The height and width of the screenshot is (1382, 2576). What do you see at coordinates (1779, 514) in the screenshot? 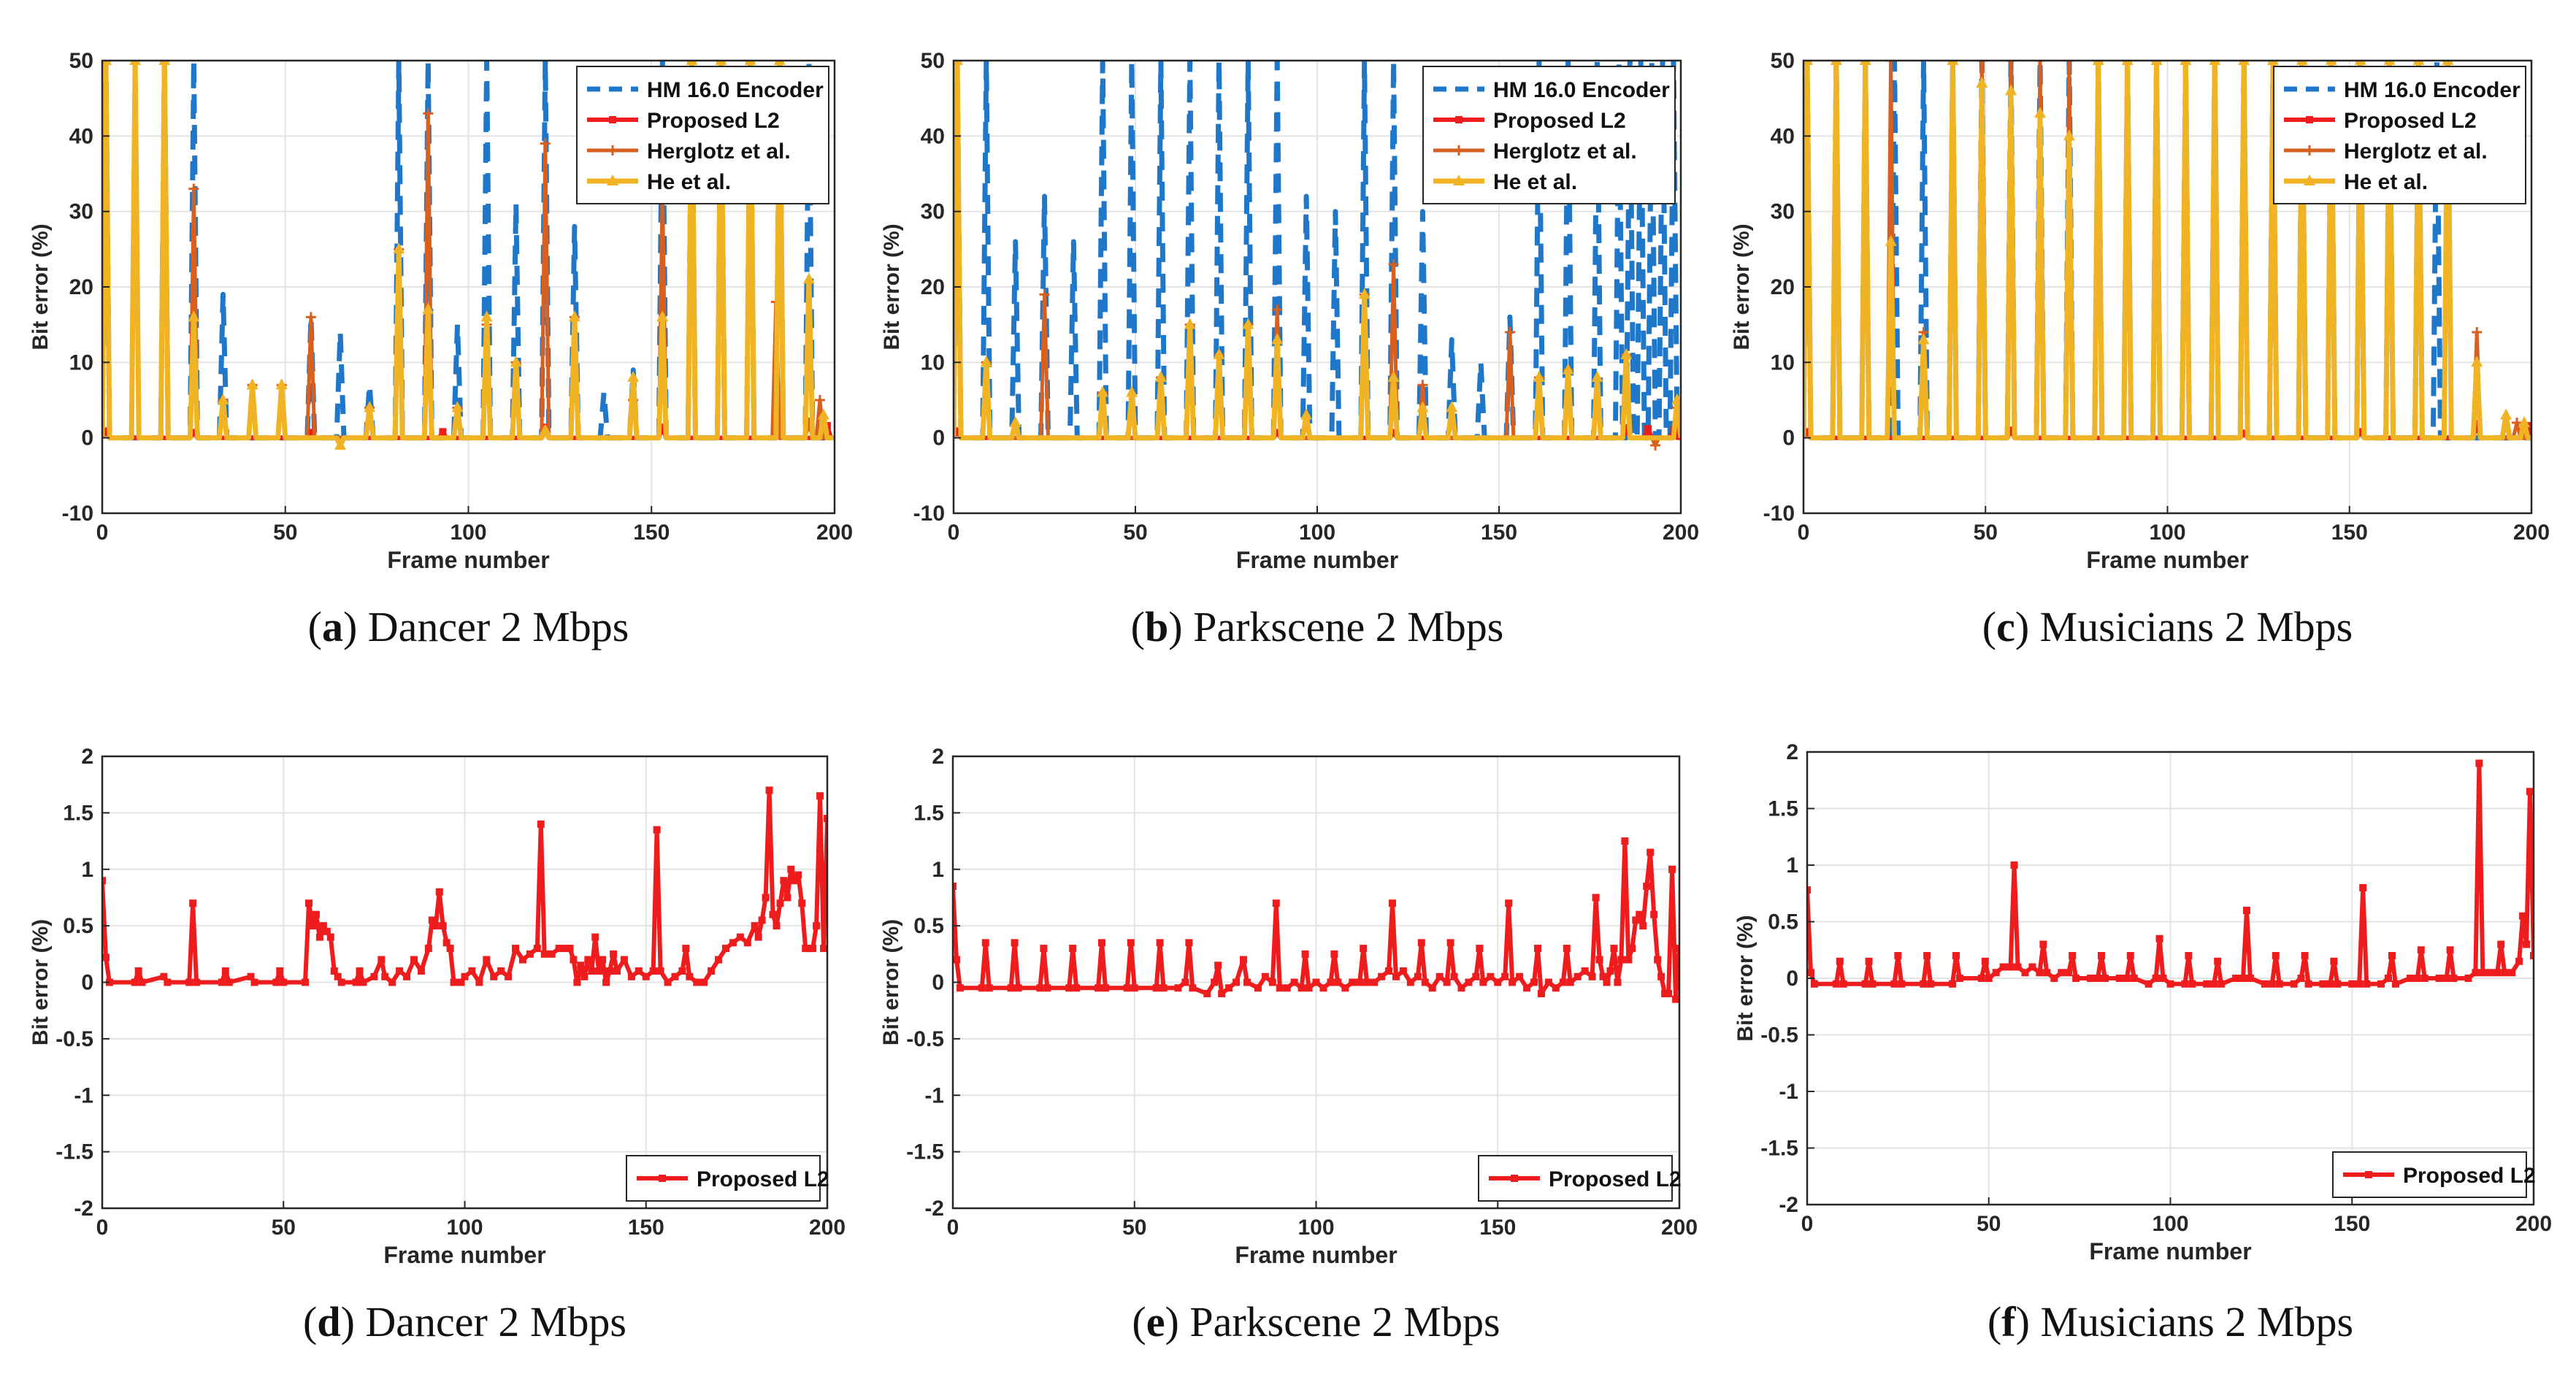
I see `y-tick-label: -10` at bounding box center [1779, 514].